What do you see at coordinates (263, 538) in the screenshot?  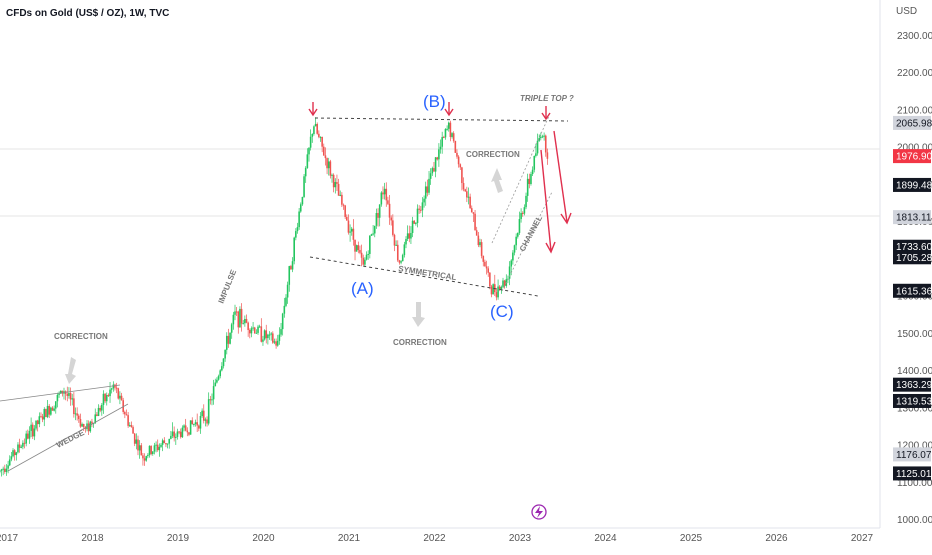 I see `time-tick-label: 2020` at bounding box center [263, 538].